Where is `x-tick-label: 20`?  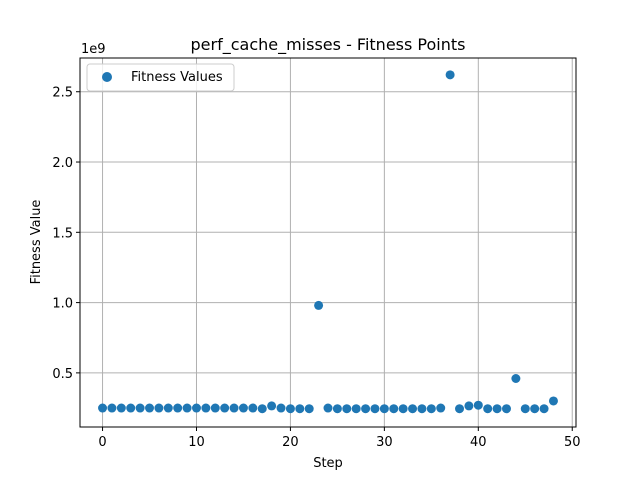
x-tick-label: 20 is located at coordinates (290, 442).